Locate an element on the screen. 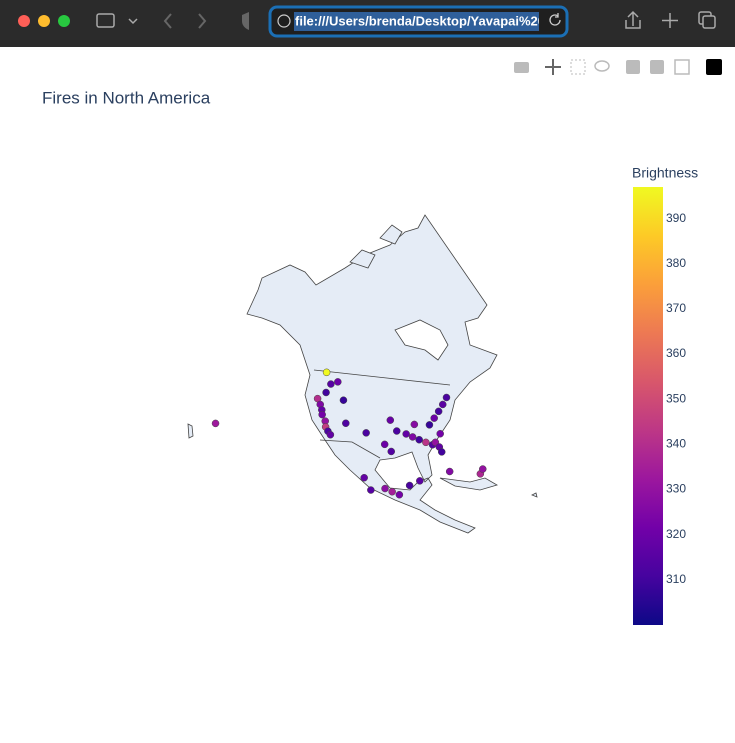 The height and width of the screenshot is (743, 735). colorbar-tick-label: 370 is located at coordinates (676, 308).